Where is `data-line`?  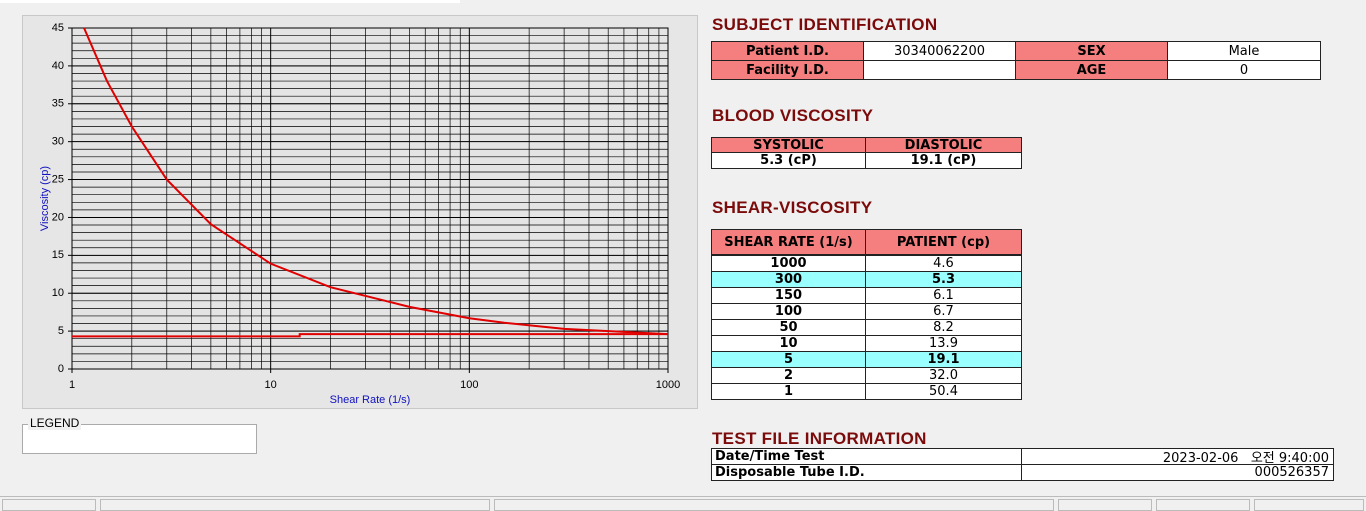 data-line is located at coordinates (370, 335).